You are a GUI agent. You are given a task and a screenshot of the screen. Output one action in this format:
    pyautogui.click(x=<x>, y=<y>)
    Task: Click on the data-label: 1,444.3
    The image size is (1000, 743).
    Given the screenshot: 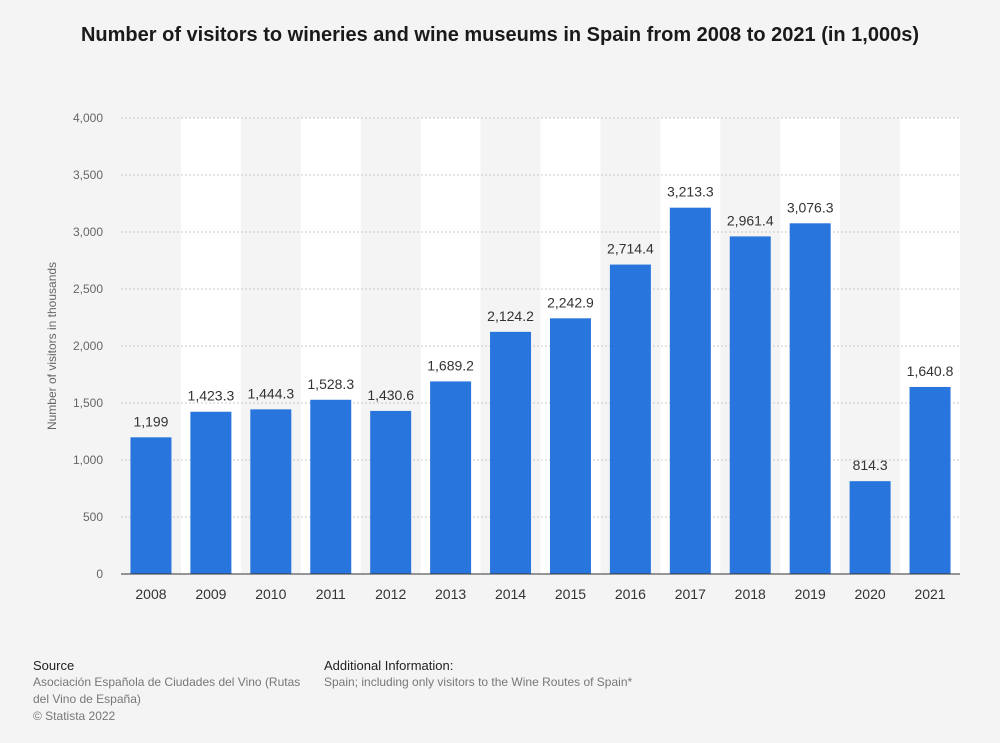 What is the action you would take?
    pyautogui.click(x=270, y=393)
    